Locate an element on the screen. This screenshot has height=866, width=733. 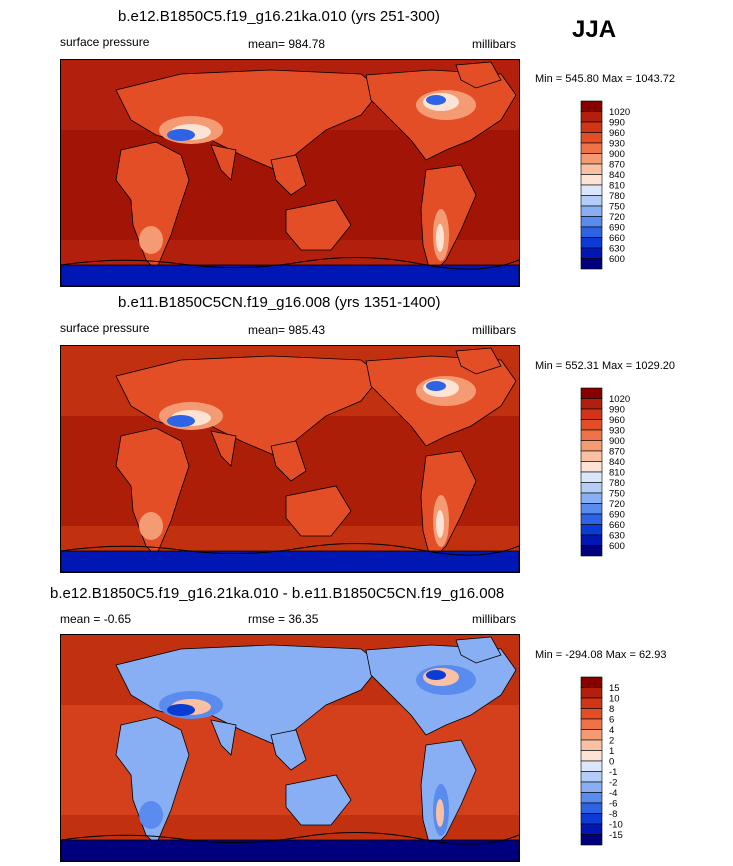
panel-1-units-label: millibars is located at coordinates (494, 44).